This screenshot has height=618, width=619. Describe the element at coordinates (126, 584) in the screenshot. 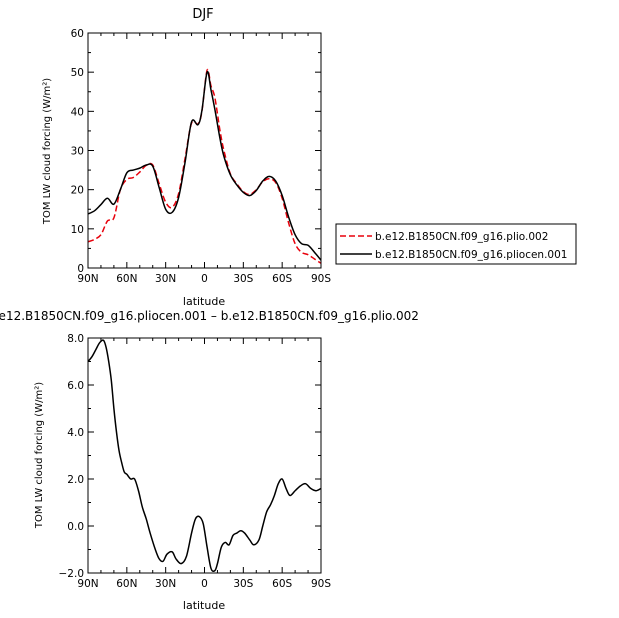

I see `bottom-x-tick-label: 60N` at that location.